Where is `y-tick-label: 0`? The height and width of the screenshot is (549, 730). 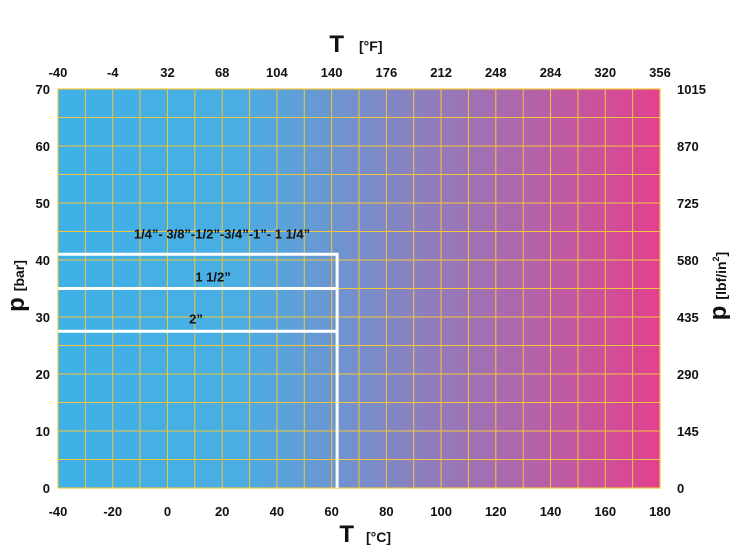 y-tick-label: 0 is located at coordinates (46, 488).